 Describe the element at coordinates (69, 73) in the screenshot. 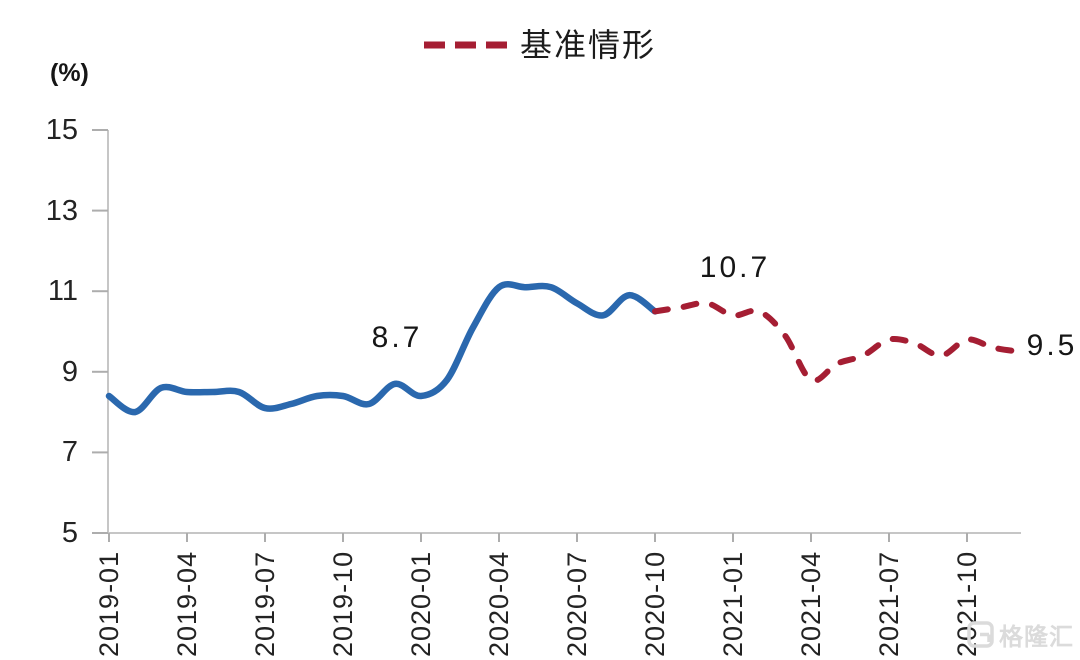

I see `y-axis-unit-label: (%)` at that location.